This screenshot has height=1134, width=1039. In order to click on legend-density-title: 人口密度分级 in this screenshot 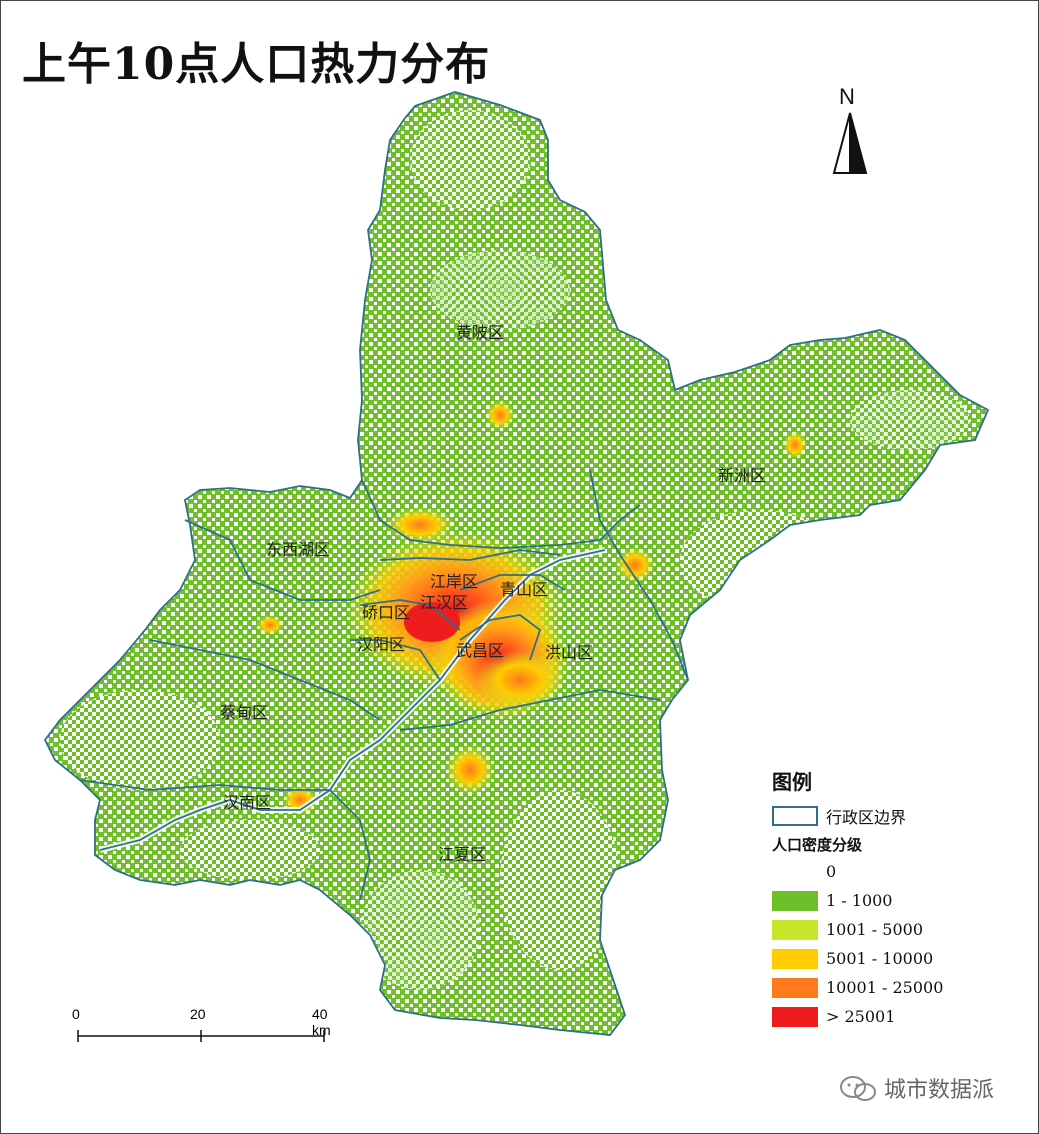, I will do `click(817, 845)`.